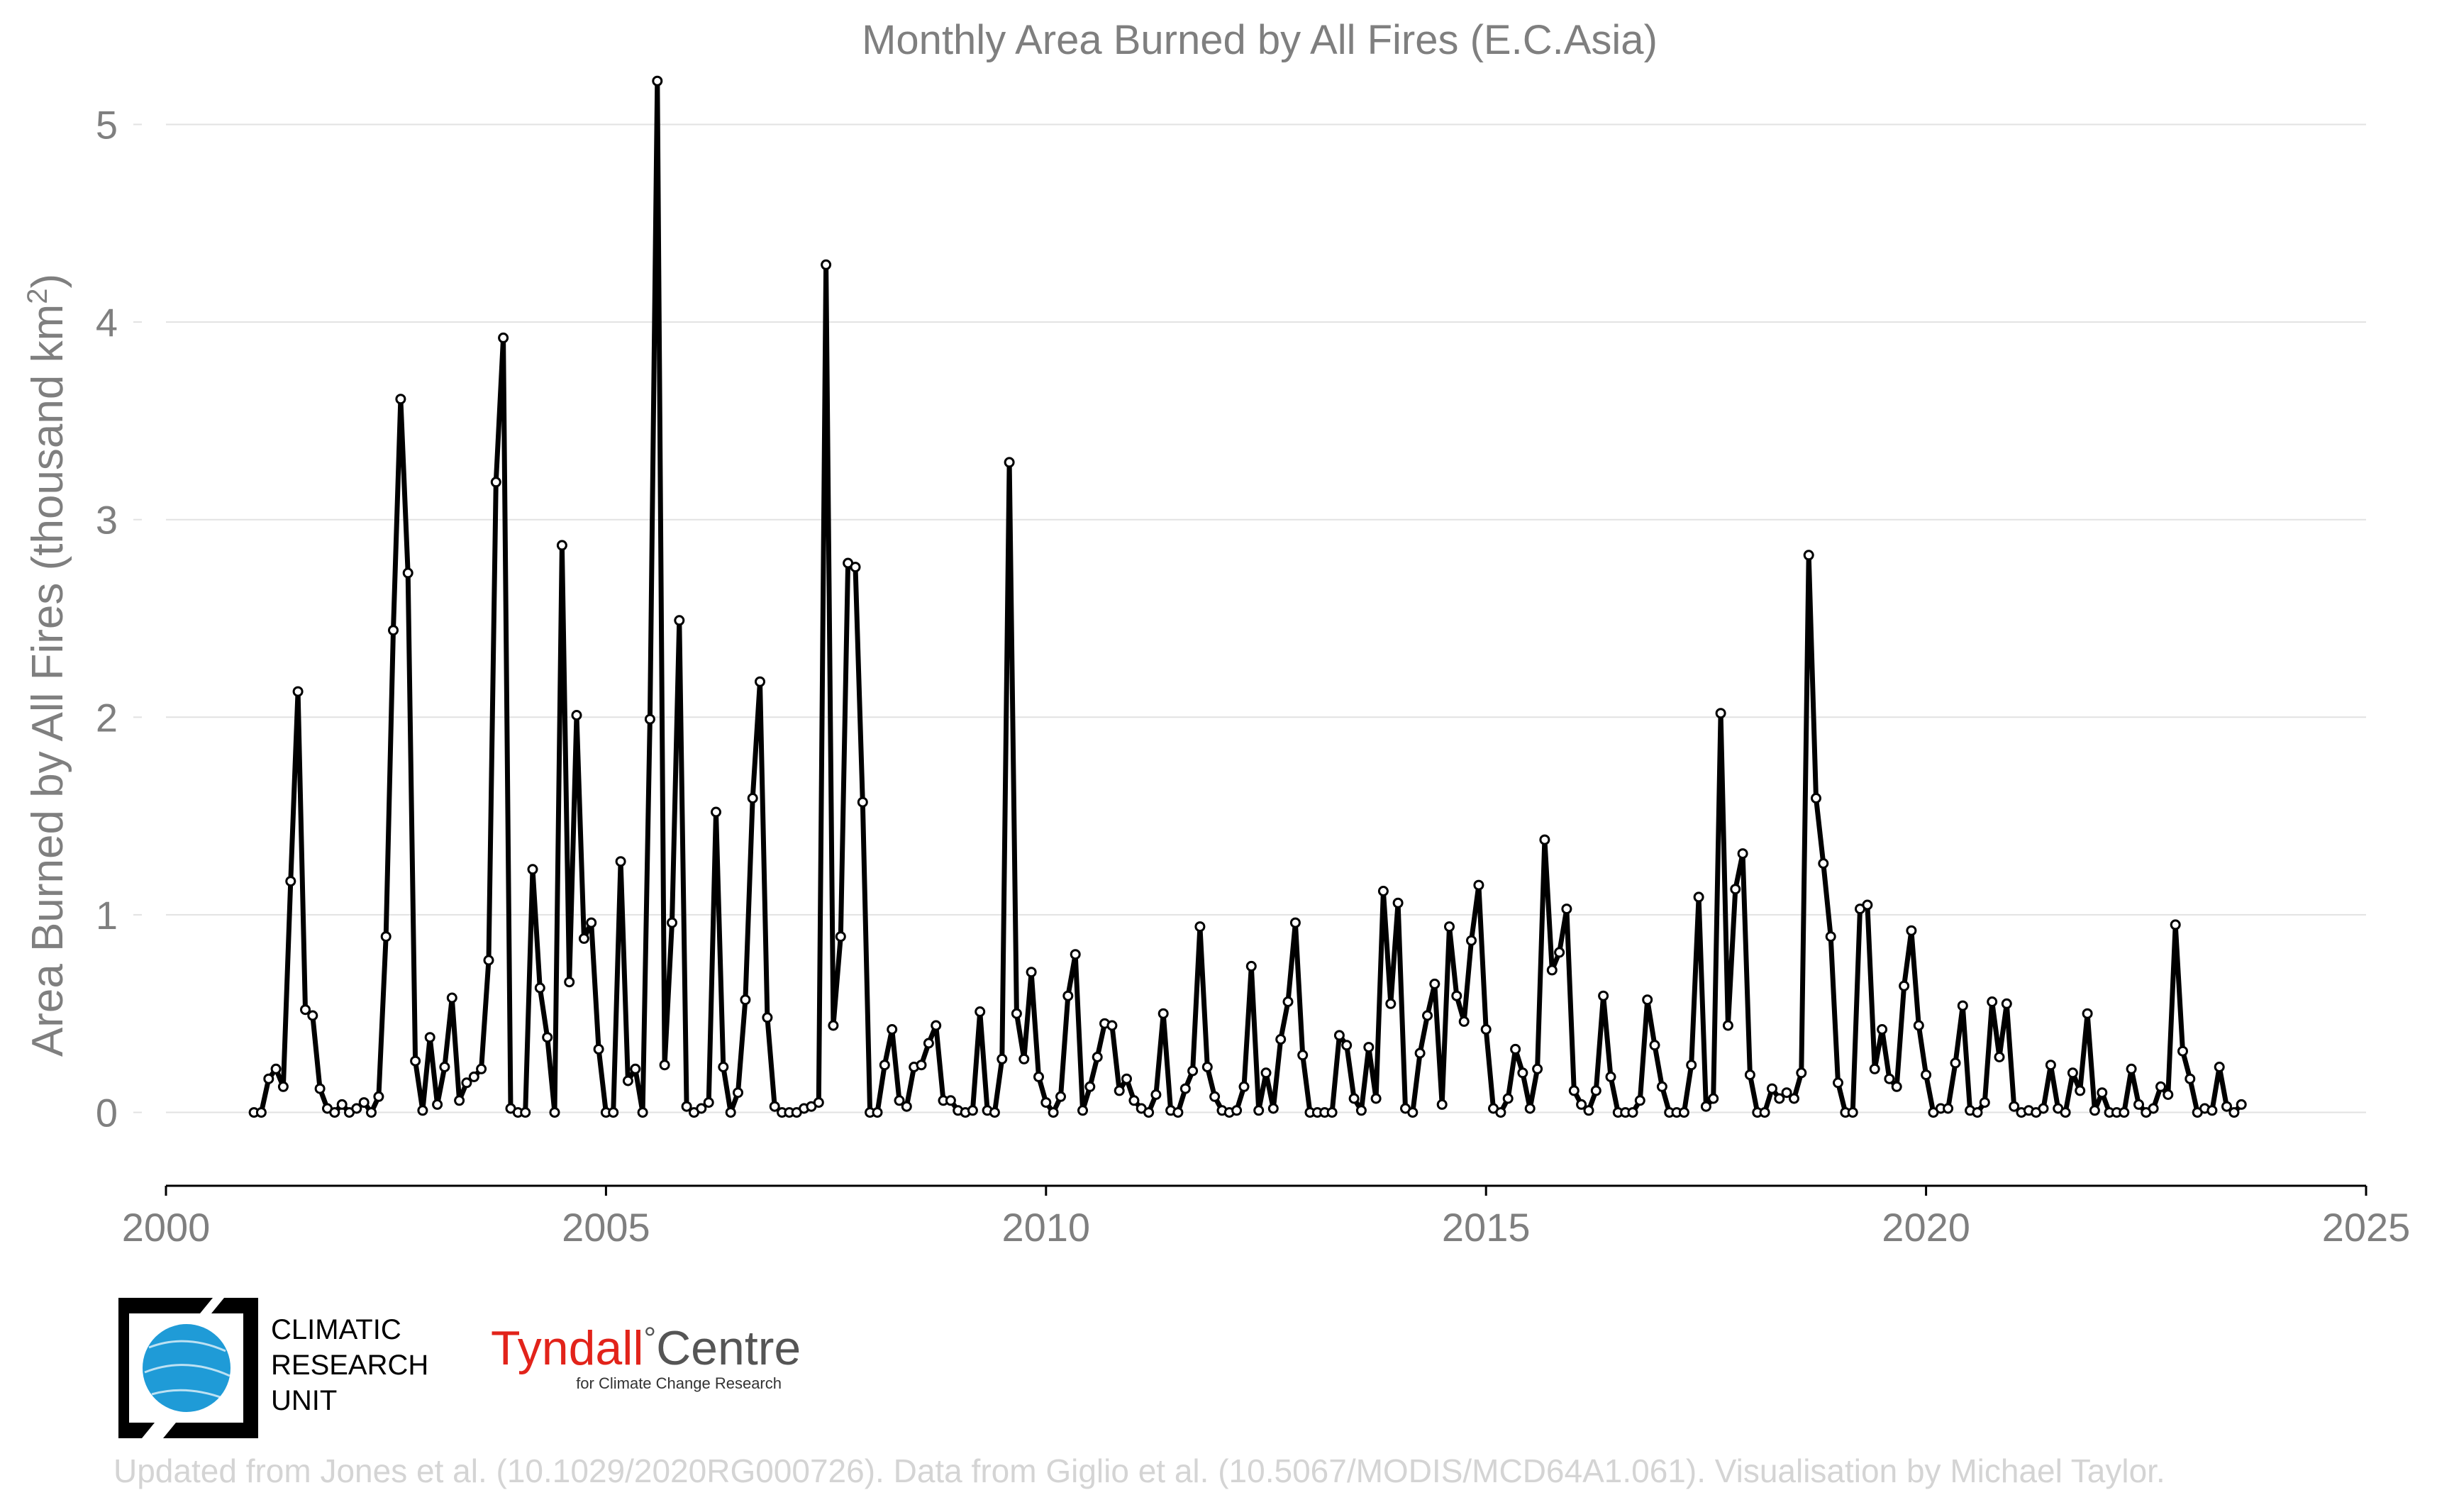 The width and height of the screenshot is (2437, 1512). I want to click on cru-logo-line-1: CLIMATIC, so click(336, 1329).